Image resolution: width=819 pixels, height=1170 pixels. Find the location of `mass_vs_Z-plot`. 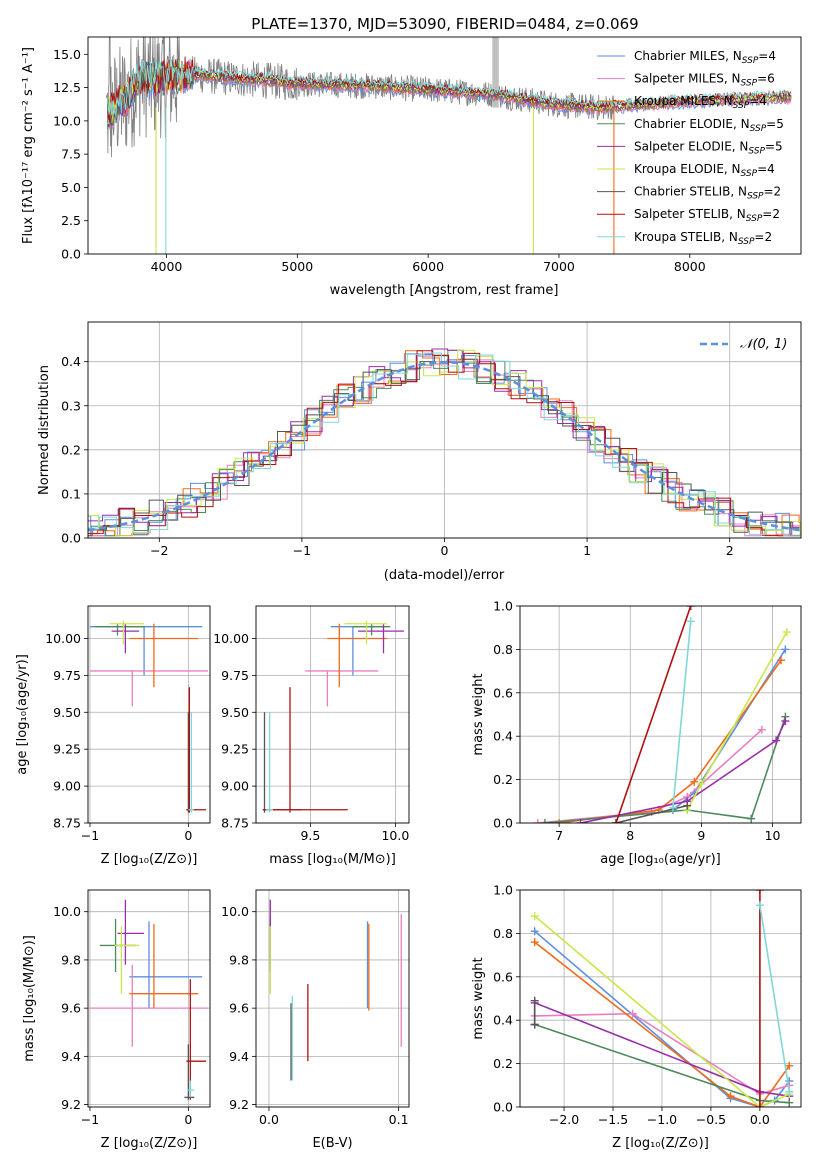

mass_vs_Z-plot is located at coordinates (149, 999).